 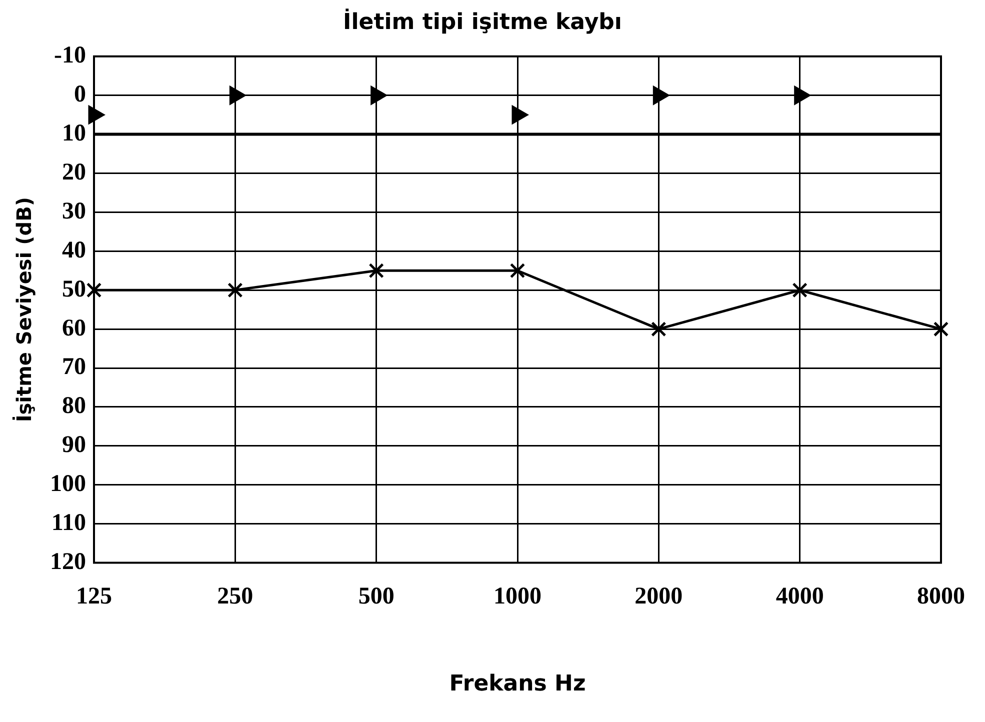 What do you see at coordinates (482, 21) in the screenshot?
I see `chart-title: İletim tipi işitme kaybı` at bounding box center [482, 21].